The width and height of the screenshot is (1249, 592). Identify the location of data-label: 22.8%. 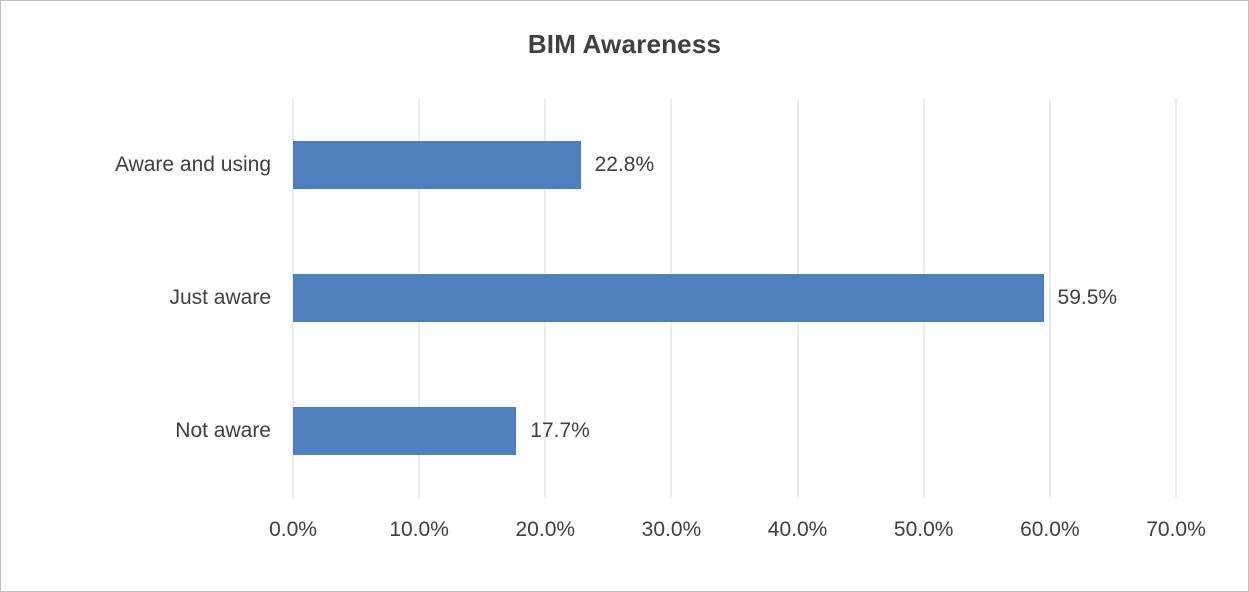
(624, 164).